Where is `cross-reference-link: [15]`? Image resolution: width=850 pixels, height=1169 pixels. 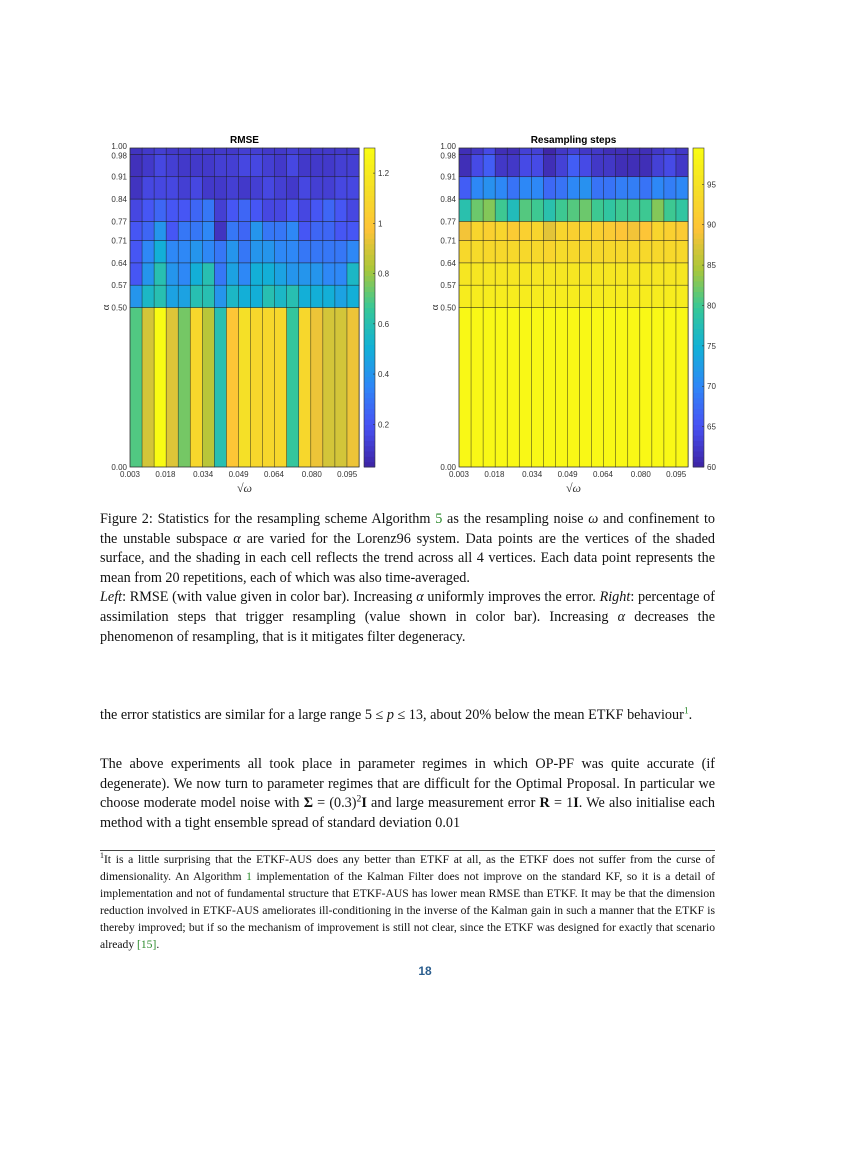 cross-reference-link: [15] is located at coordinates (147, 944).